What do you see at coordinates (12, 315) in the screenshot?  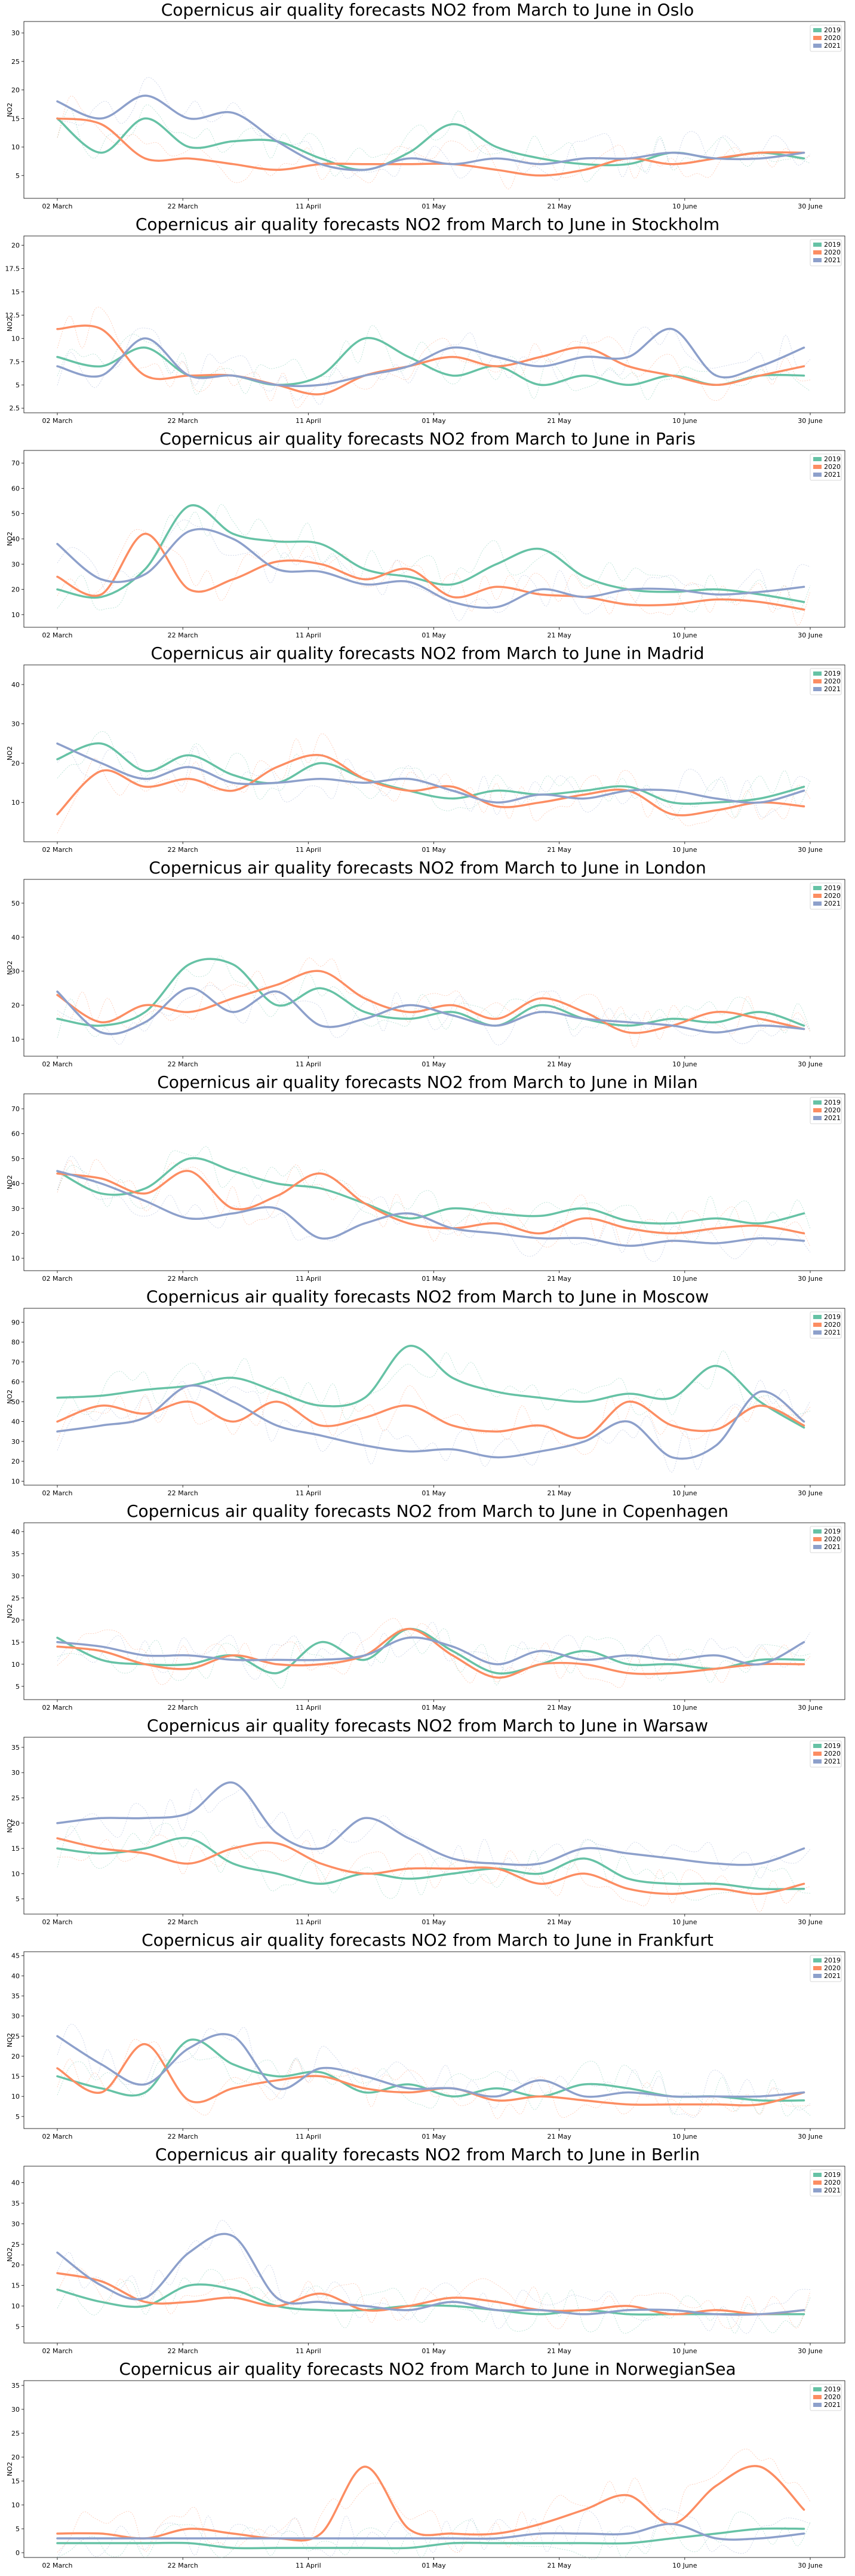 I see `y-tick-label: 12.5` at bounding box center [12, 315].